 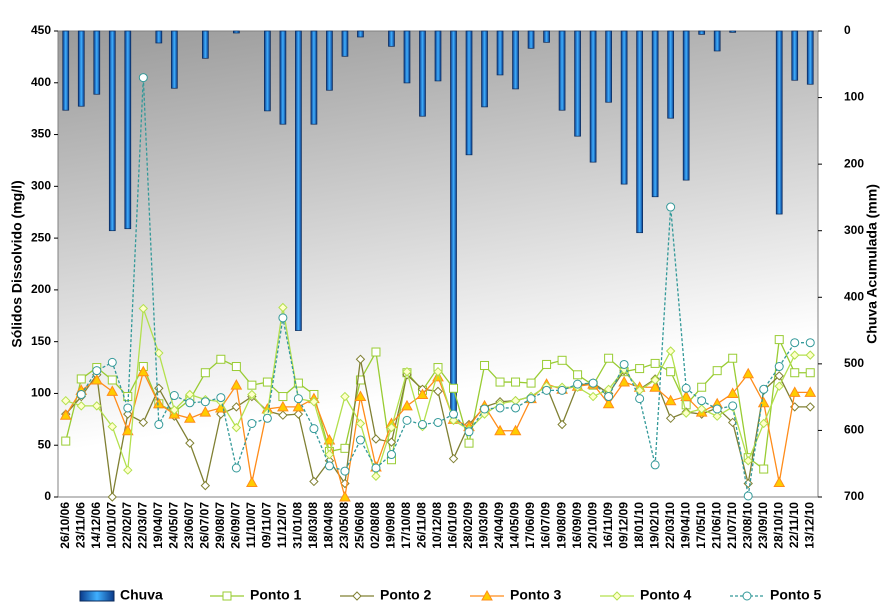 I want to click on x-tick-label: 23/06/07, so click(x=189, y=525).